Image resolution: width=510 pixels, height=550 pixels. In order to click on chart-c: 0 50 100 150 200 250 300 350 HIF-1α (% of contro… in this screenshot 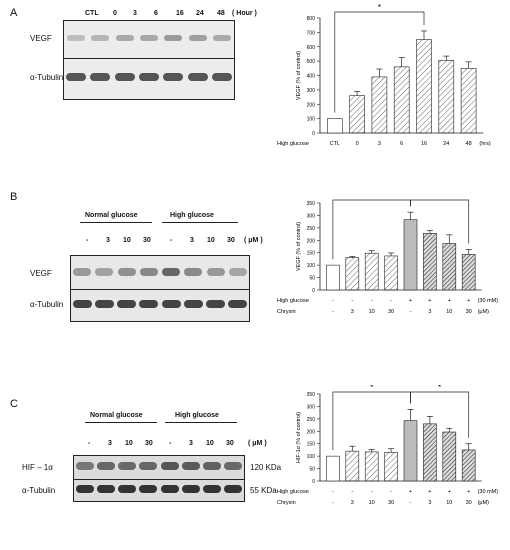, I will do `click(387, 445)`.